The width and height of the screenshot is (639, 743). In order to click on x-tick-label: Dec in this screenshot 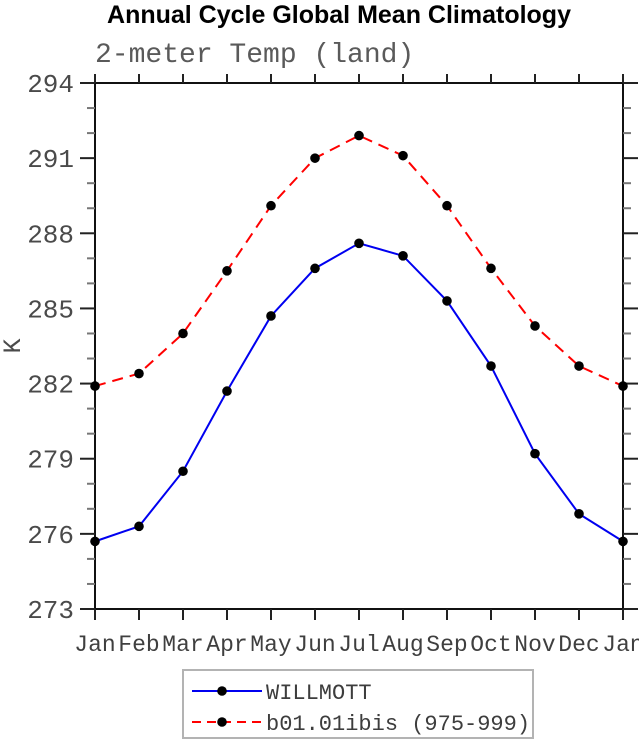, I will do `click(578, 645)`.